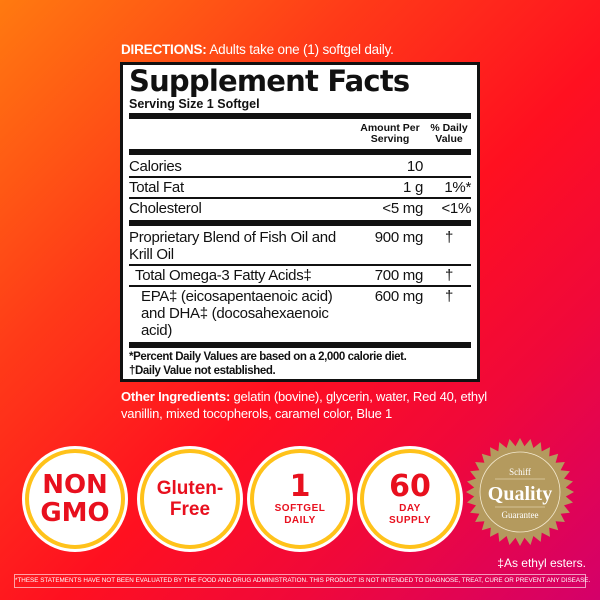  Describe the element at coordinates (520, 472) in the screenshot. I see `seal-brand: Schiff` at that location.